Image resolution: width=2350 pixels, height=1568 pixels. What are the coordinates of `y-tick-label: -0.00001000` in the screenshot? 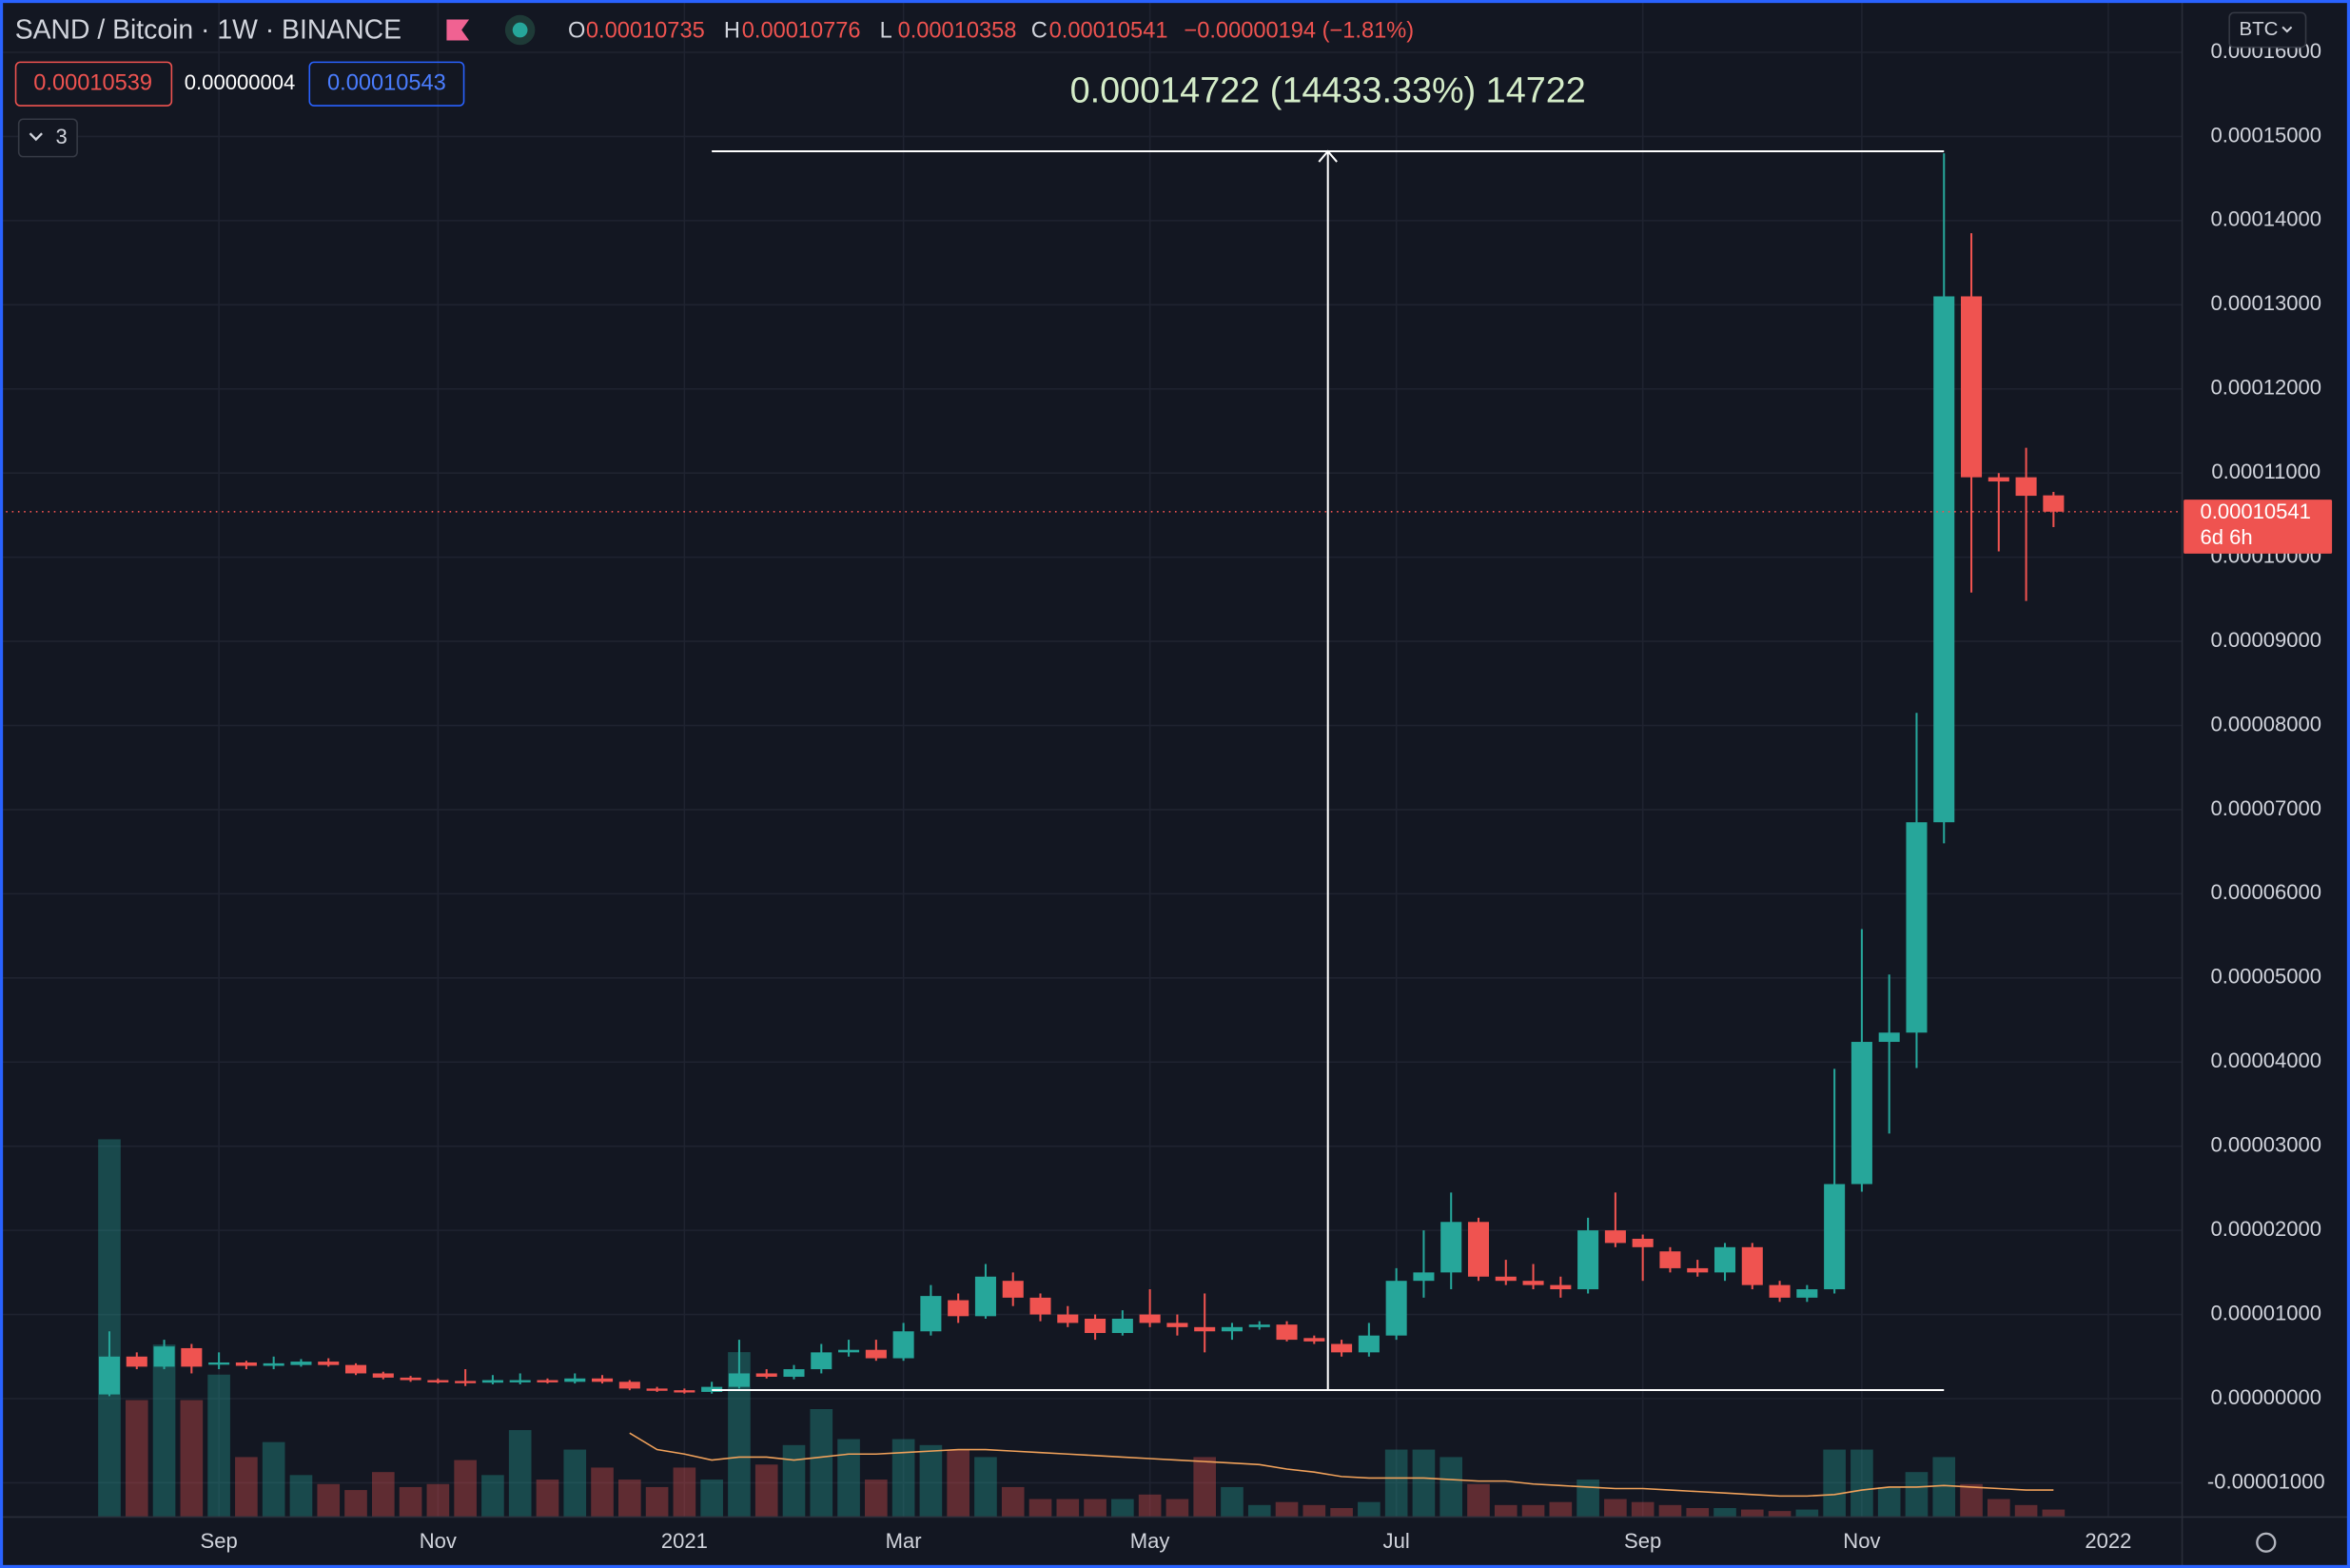 It's located at (2266, 1481).